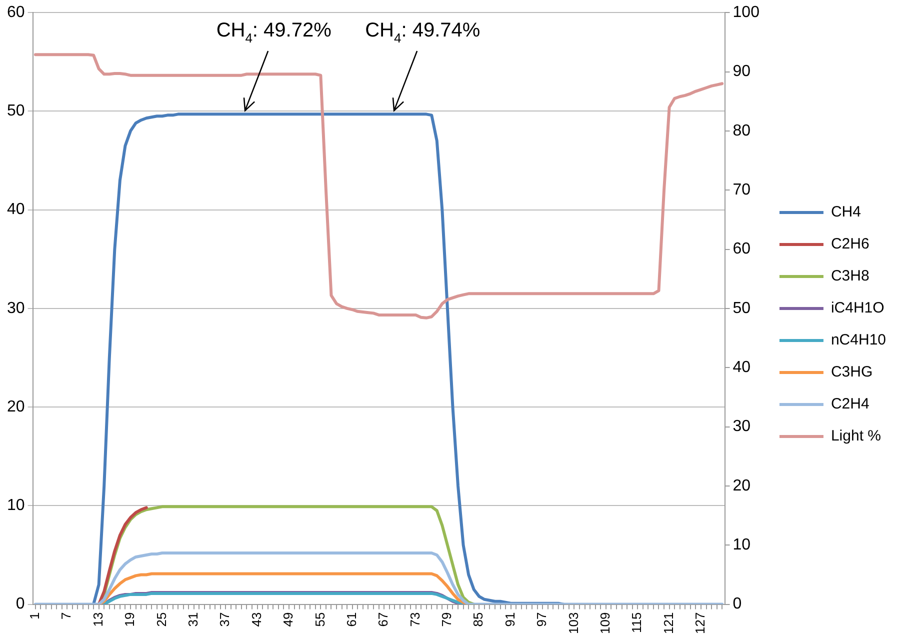  Describe the element at coordinates (851, 372) in the screenshot. I see `legend-label: C3HG` at that location.